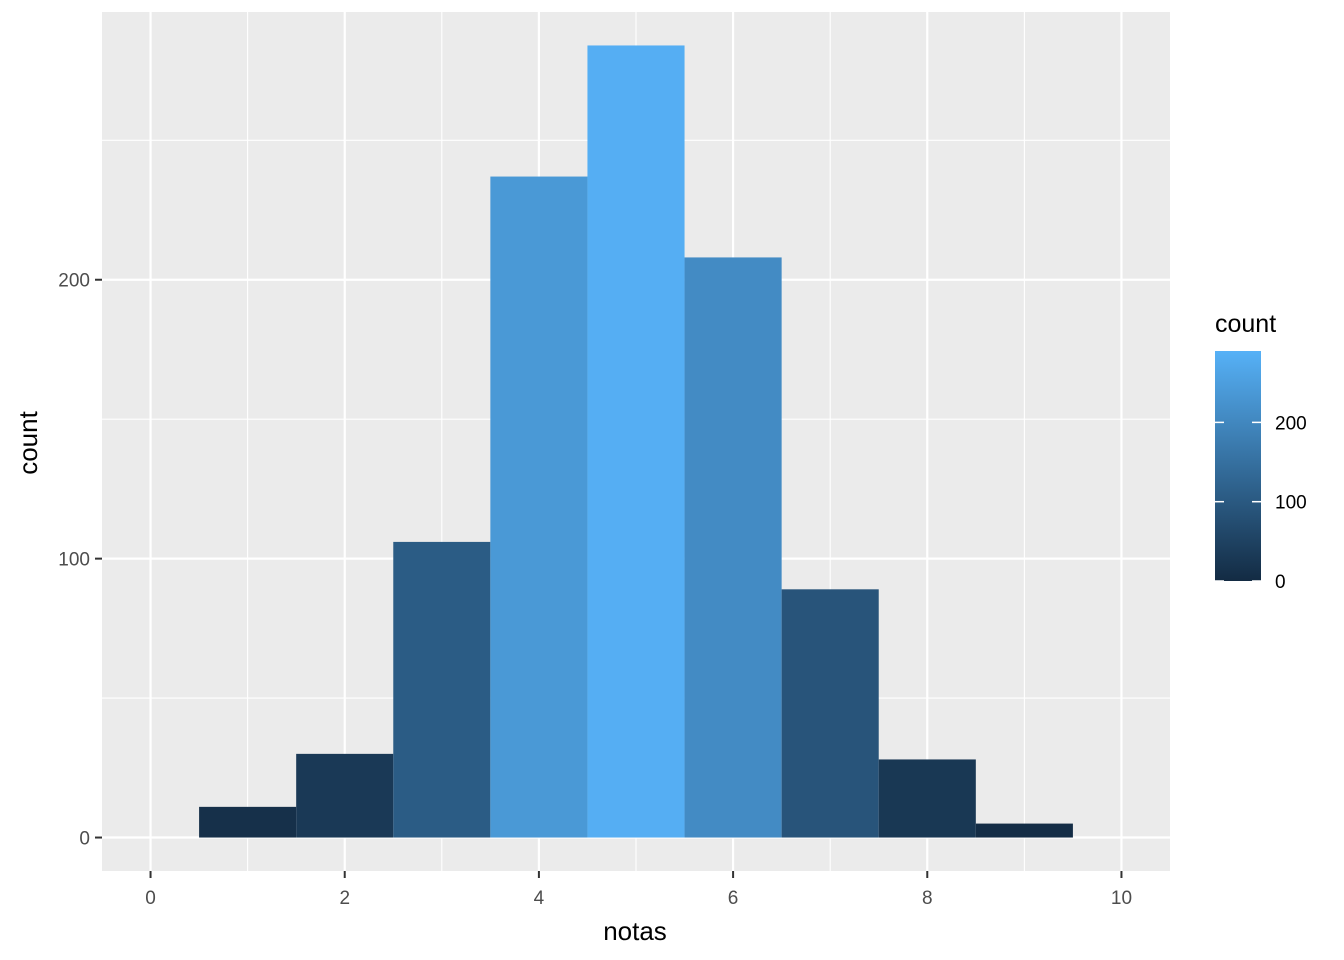  I want to click on y-tick-label: 200, so click(74, 281).